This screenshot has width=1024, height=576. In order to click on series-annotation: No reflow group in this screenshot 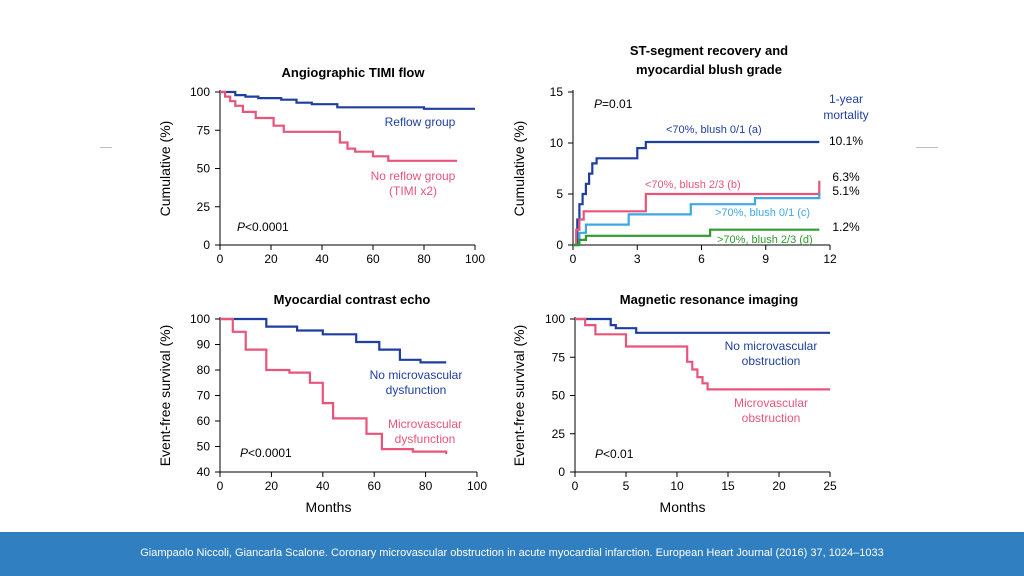, I will do `click(413, 176)`.